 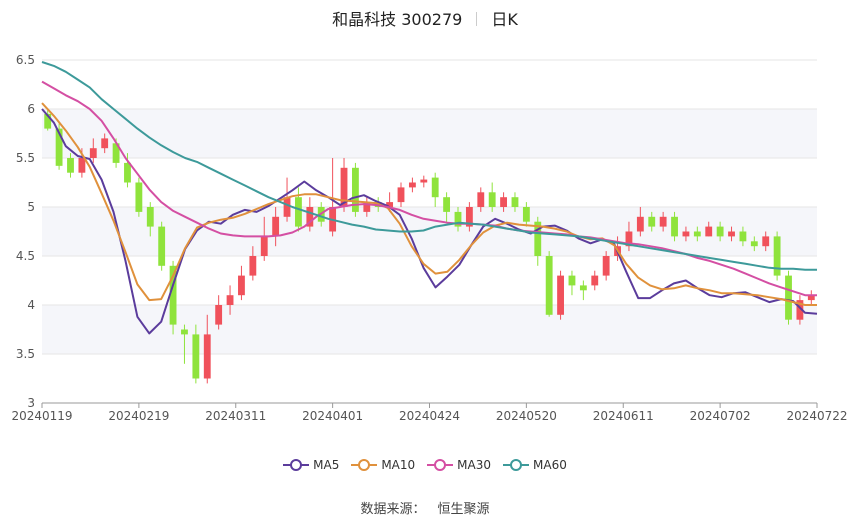 I want to click on y-tick-label: 6.5, so click(x=25, y=60).